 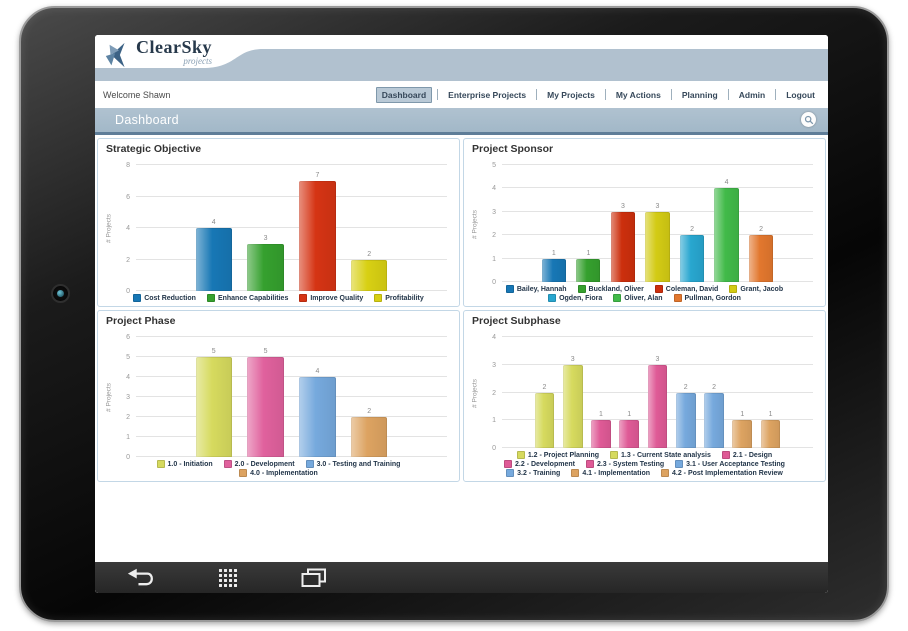 I want to click on bar-enhance-capabilities, so click(x=265, y=267).